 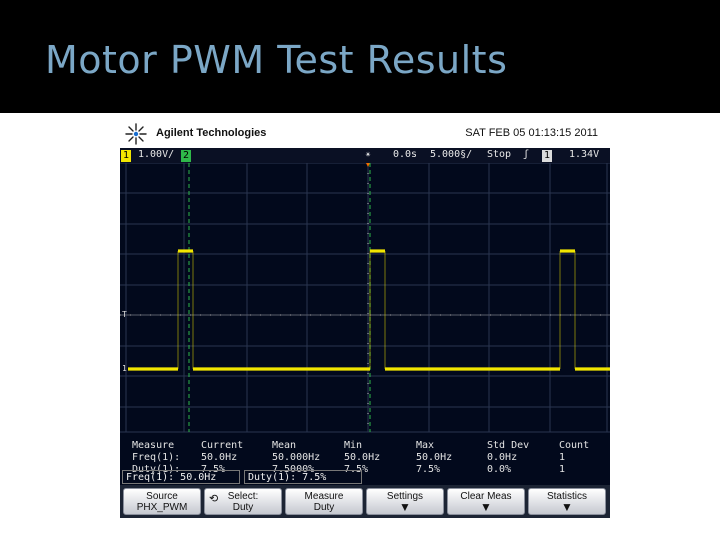 I want to click on trigger-level: 1.34V, so click(x=584, y=154).